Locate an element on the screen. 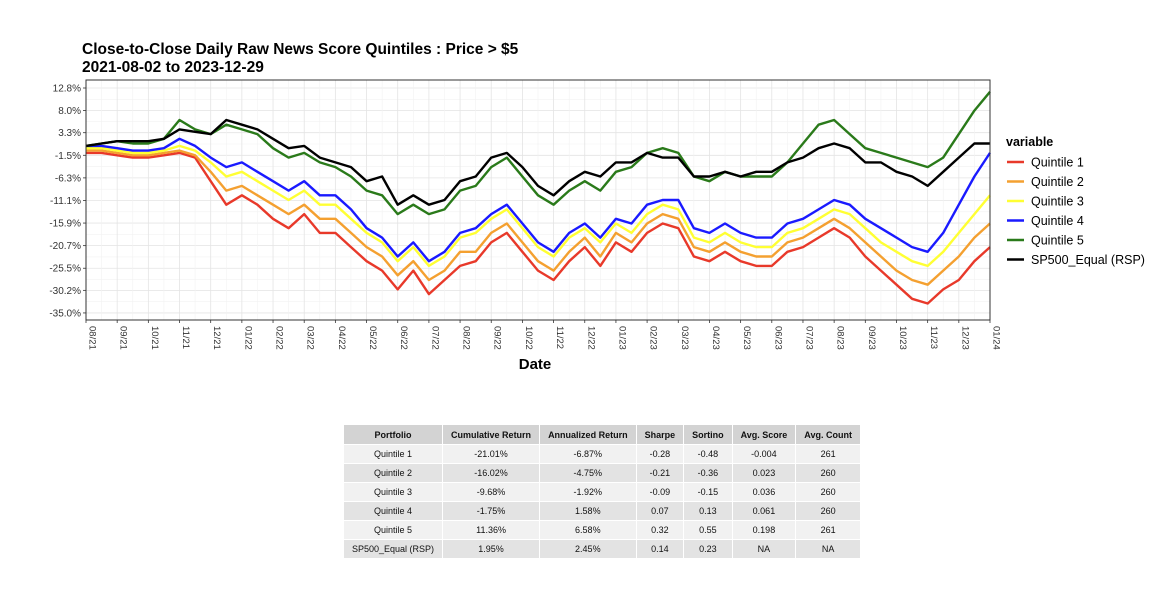 This screenshot has height=612, width=1170. y-tick-label: 12.8% is located at coordinates (67, 89).